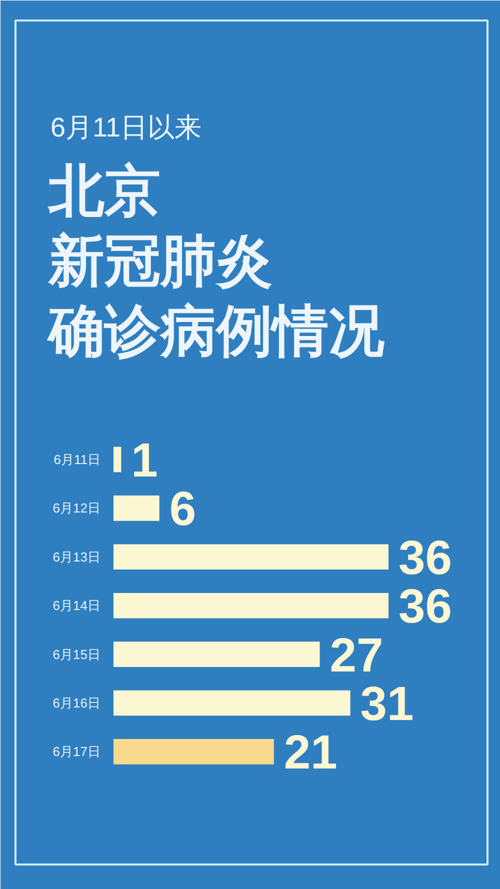 The image size is (500, 889). What do you see at coordinates (311, 753) in the screenshot?
I see `data-label: 21` at bounding box center [311, 753].